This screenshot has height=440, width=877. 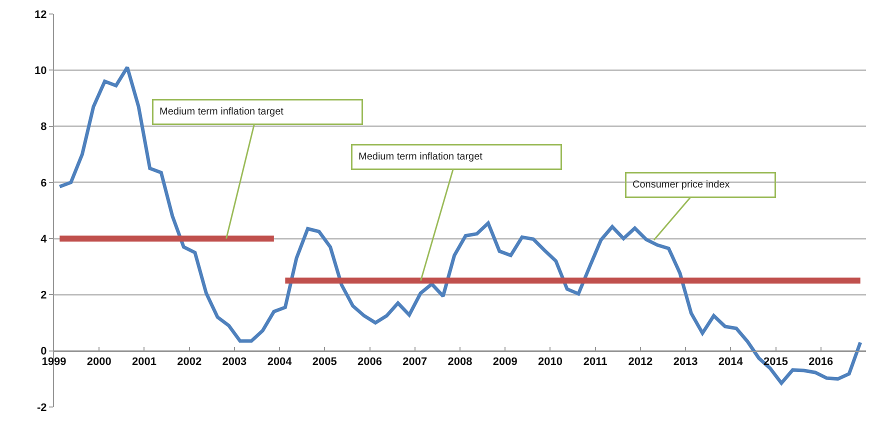 What do you see at coordinates (550, 362) in the screenshot?
I see `x-tick-label: 2010` at bounding box center [550, 362].